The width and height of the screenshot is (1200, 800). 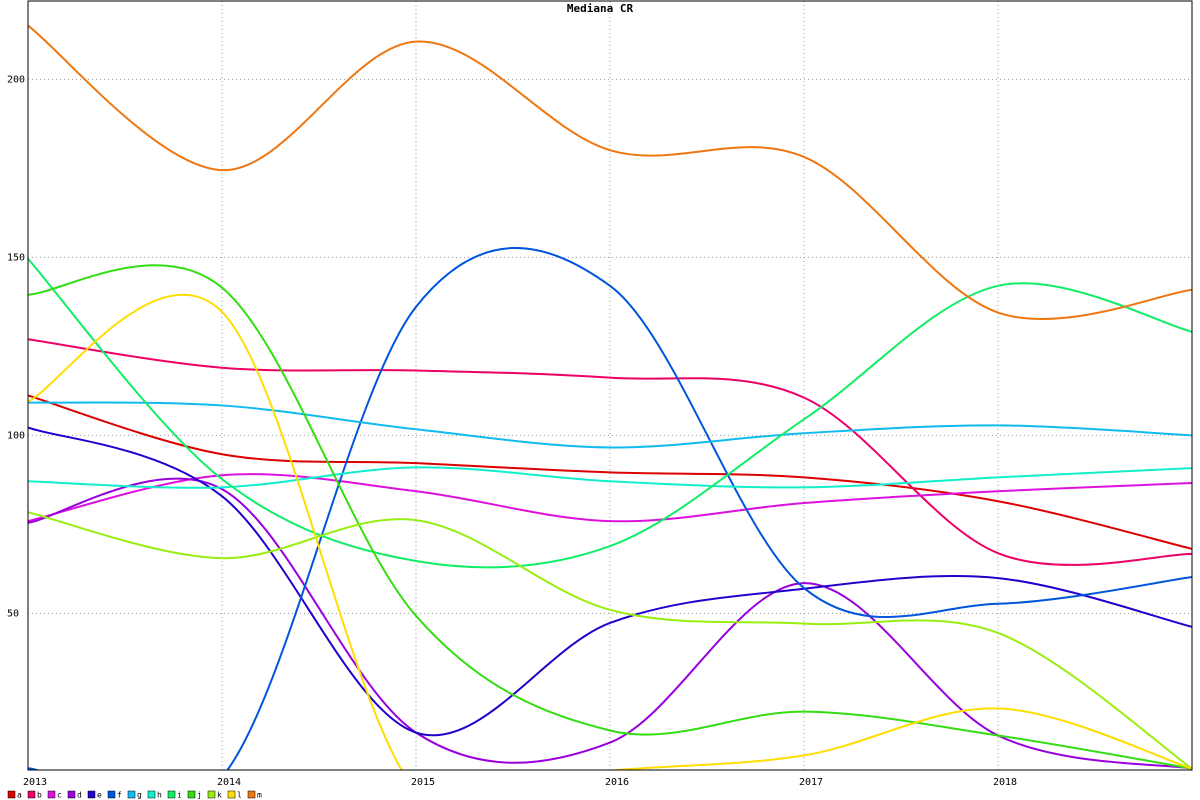 What do you see at coordinates (617, 782) in the screenshot?
I see `x-tick-label: 2016` at bounding box center [617, 782].